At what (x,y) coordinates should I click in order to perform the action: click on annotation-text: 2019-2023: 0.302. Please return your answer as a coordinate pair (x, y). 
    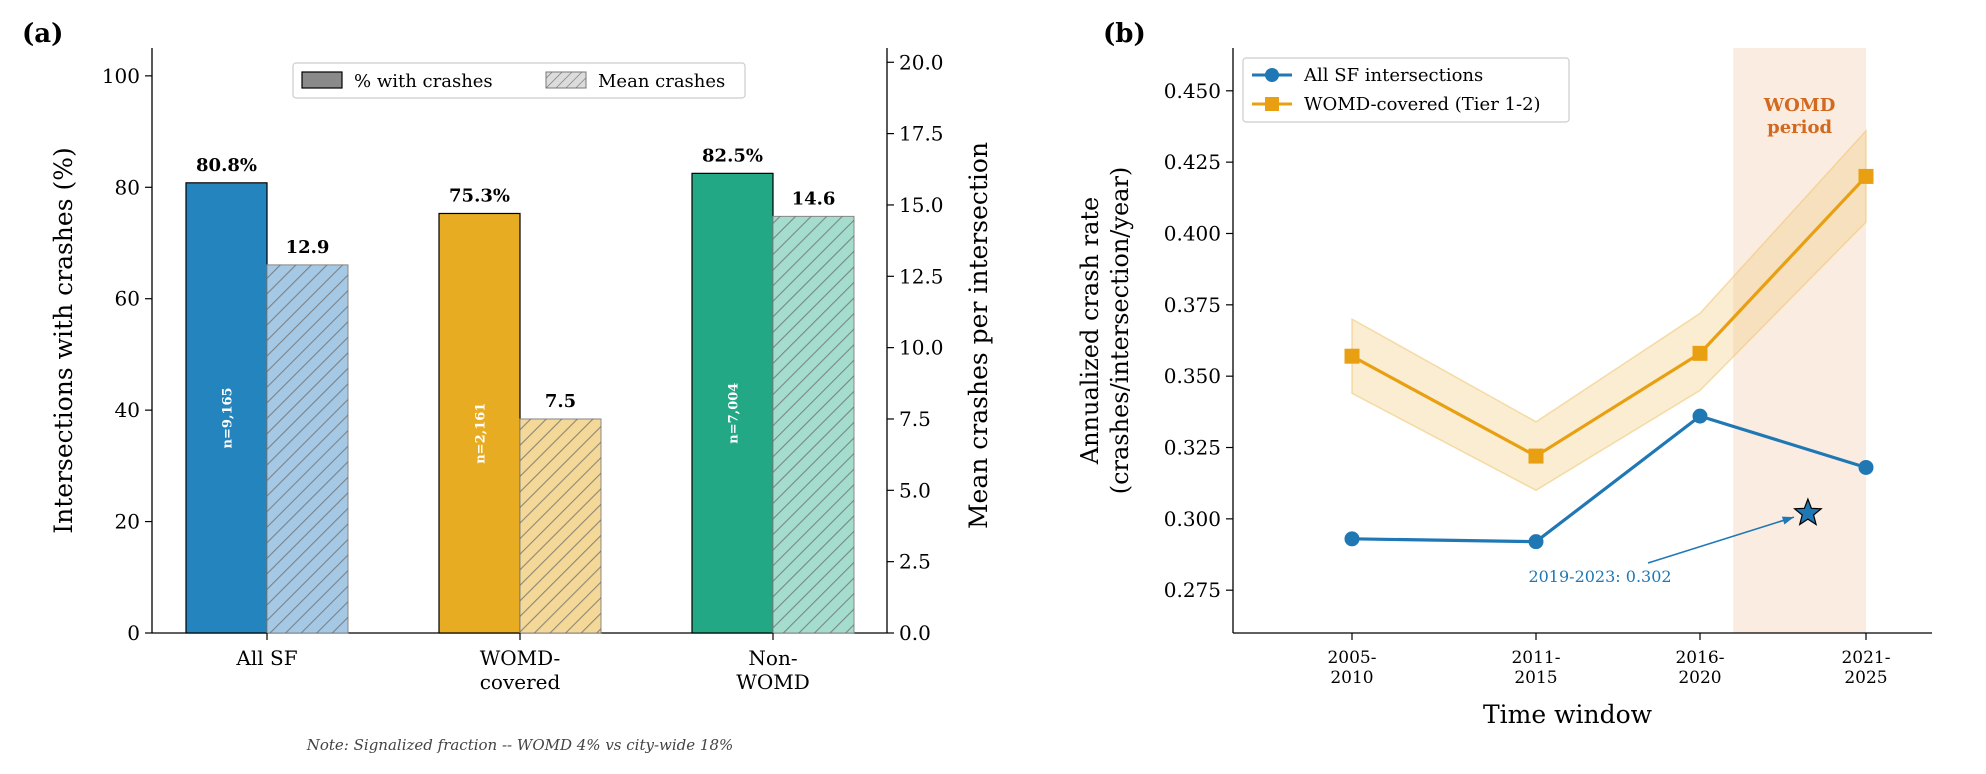
    Looking at the image, I should click on (1599, 576).